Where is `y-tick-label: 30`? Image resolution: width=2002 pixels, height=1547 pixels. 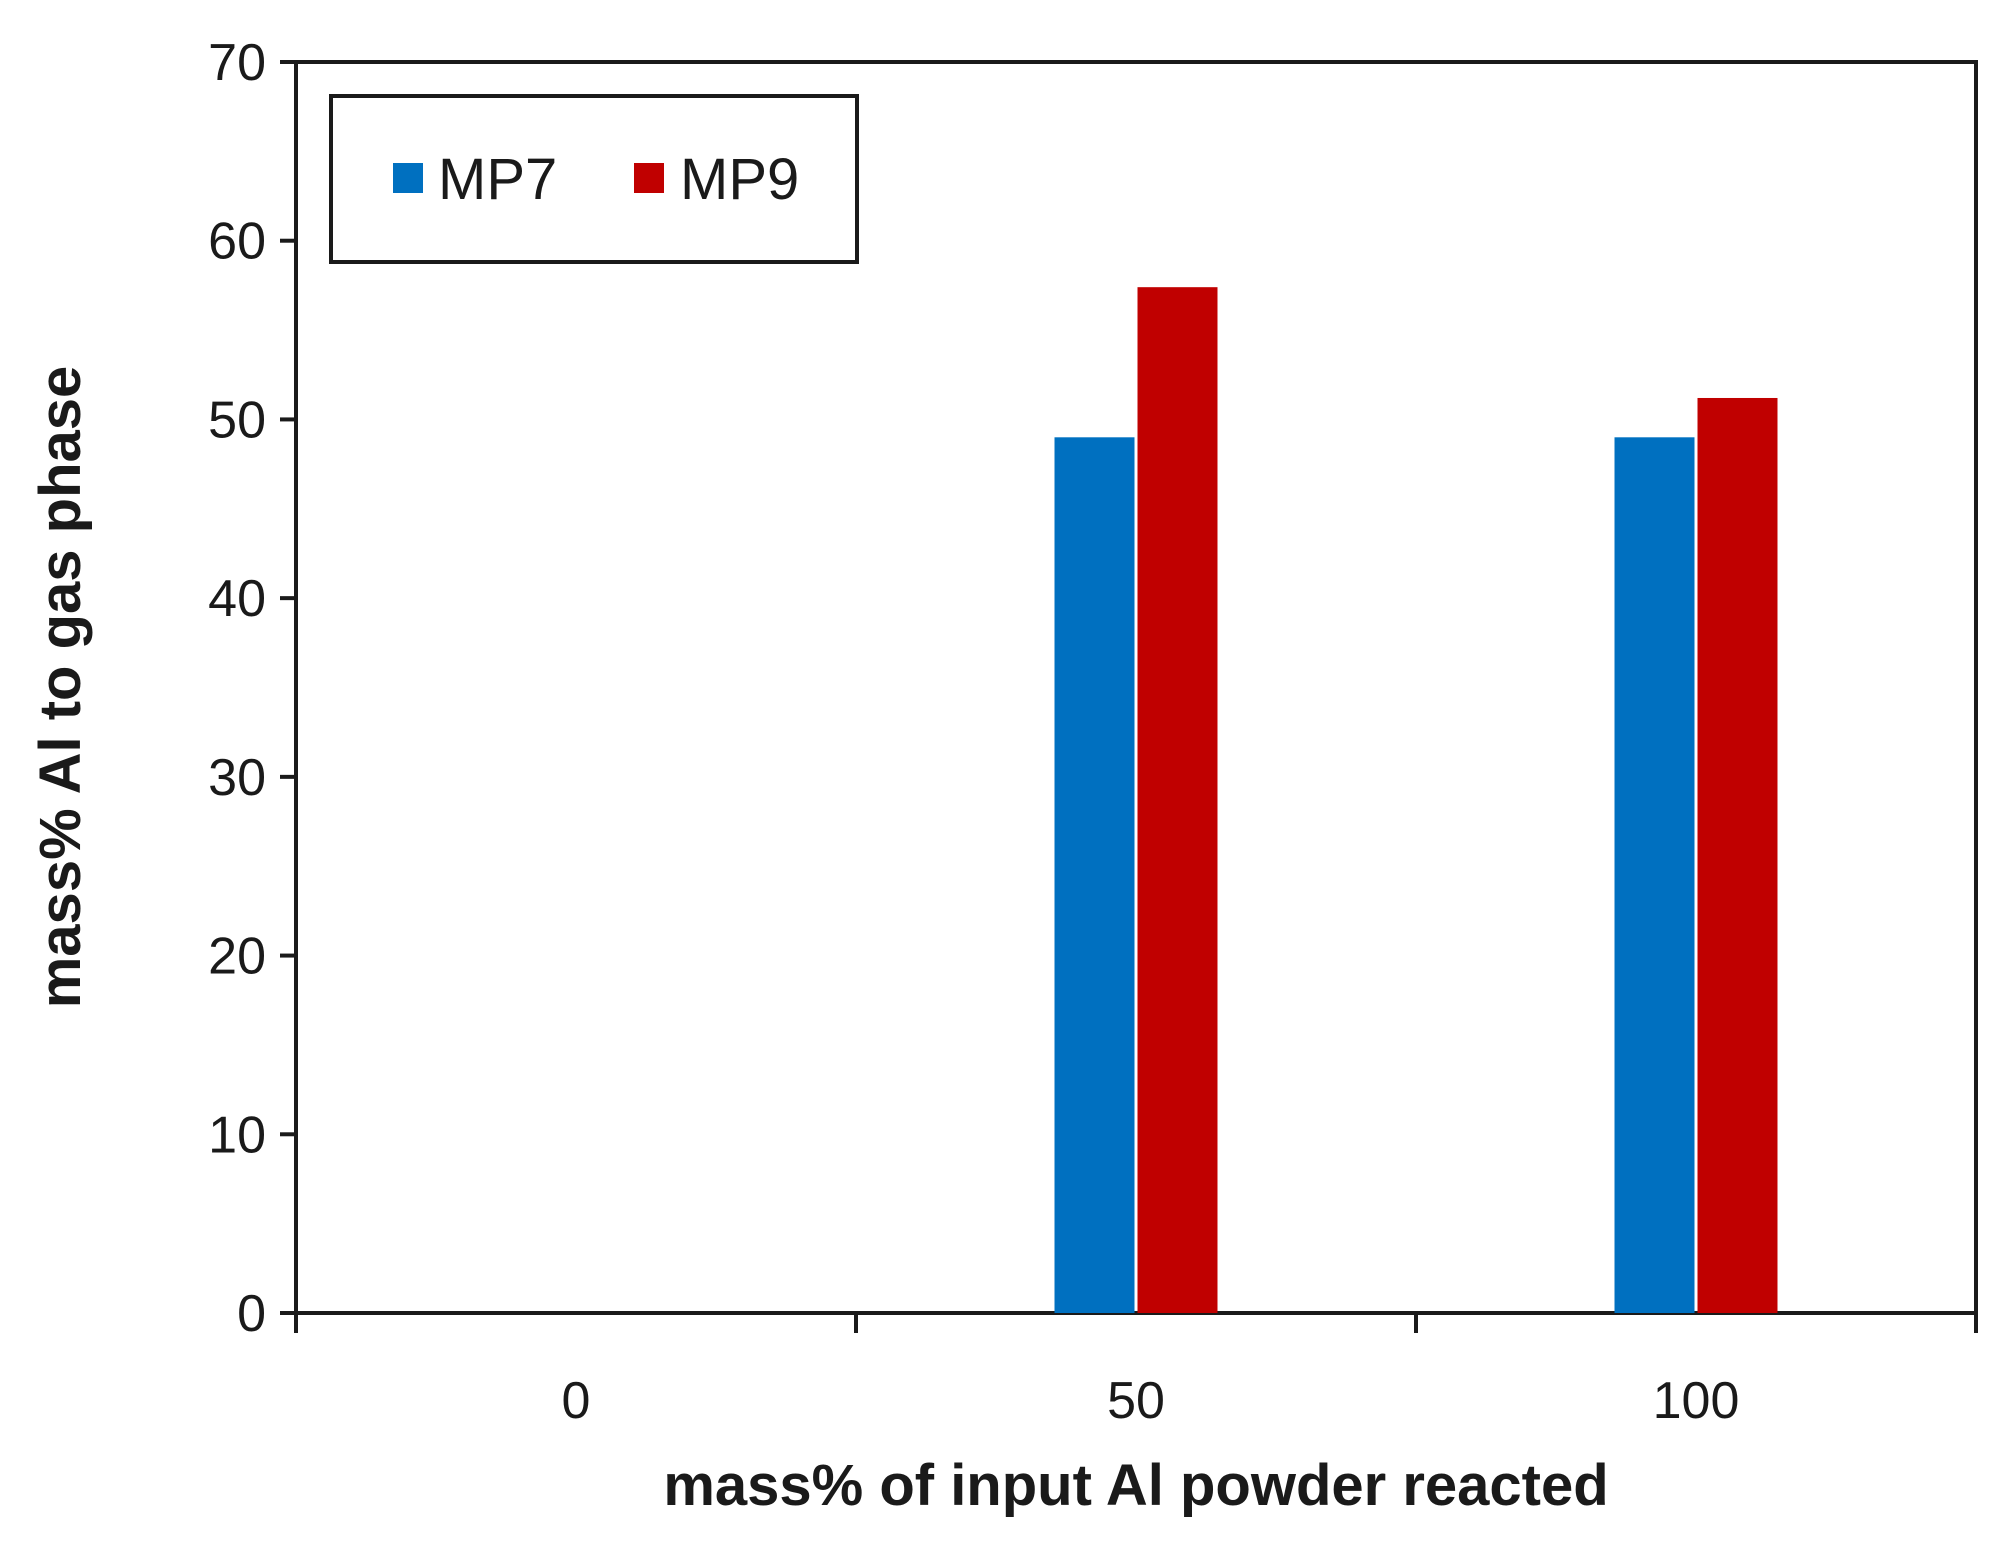
y-tick-label: 30 is located at coordinates (237, 778).